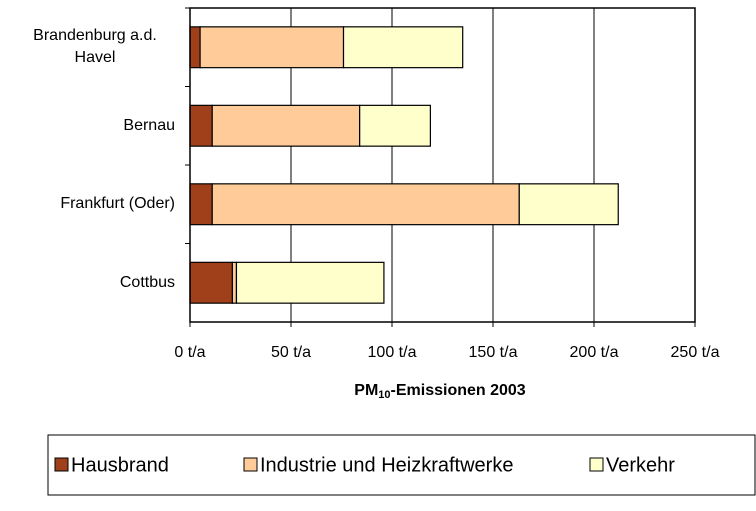 The width and height of the screenshot is (756, 511). Describe the element at coordinates (386, 465) in the screenshot. I see `legend-label: Industrie und Heizkraftwerke` at that location.